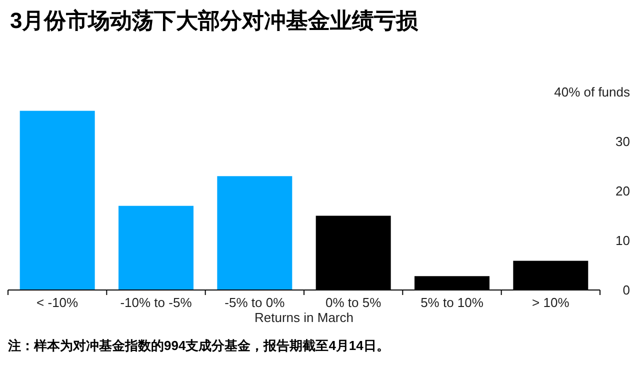 Image resolution: width=640 pixels, height=379 pixels. Describe the element at coordinates (626, 290) in the screenshot. I see `y-tick-label: 0` at that location.